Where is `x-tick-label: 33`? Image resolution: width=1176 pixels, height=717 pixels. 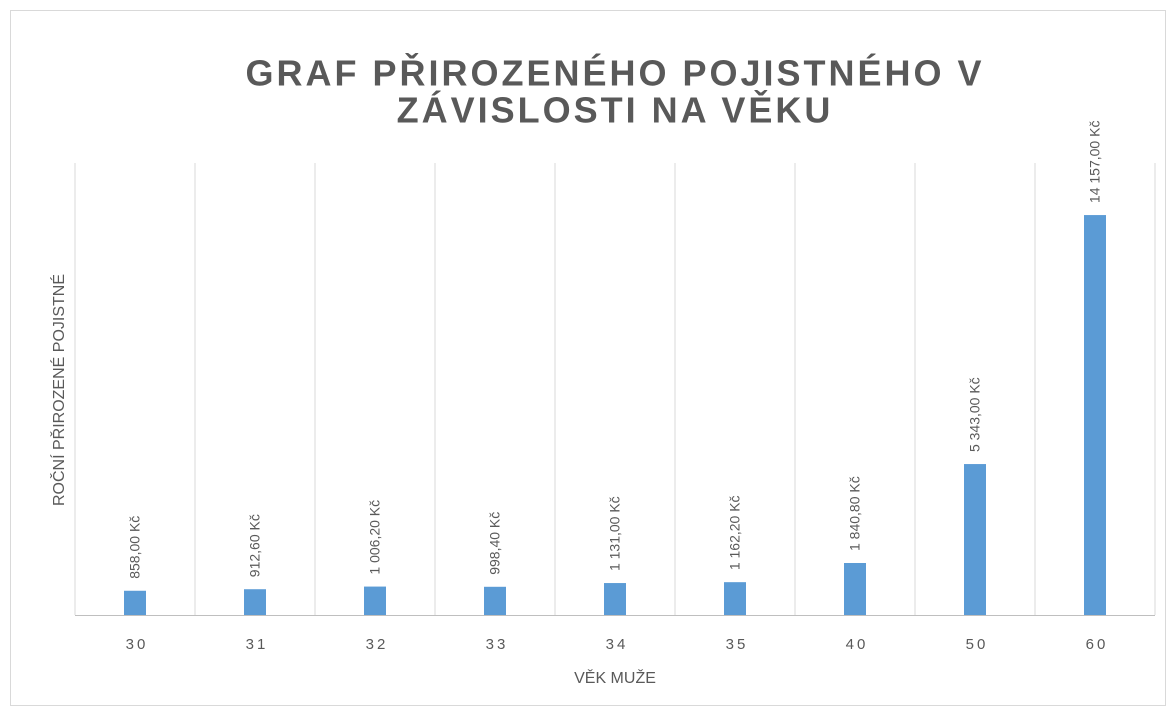
x-tick-label: 33 is located at coordinates (497, 644).